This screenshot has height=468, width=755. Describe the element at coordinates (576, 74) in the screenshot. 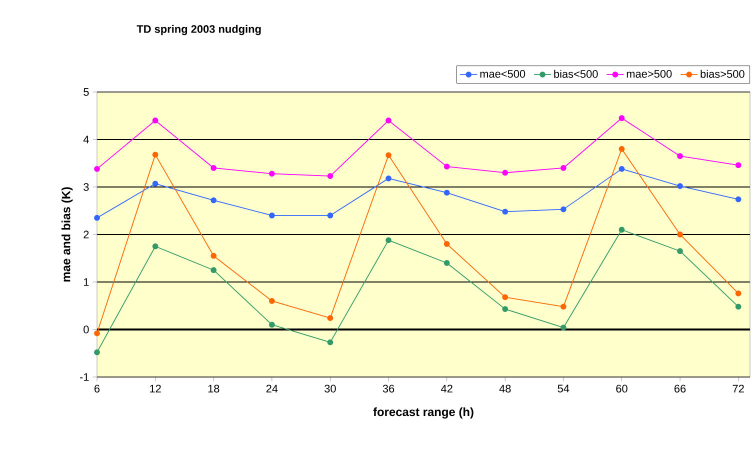

I see `legend-label: bias<500` at that location.